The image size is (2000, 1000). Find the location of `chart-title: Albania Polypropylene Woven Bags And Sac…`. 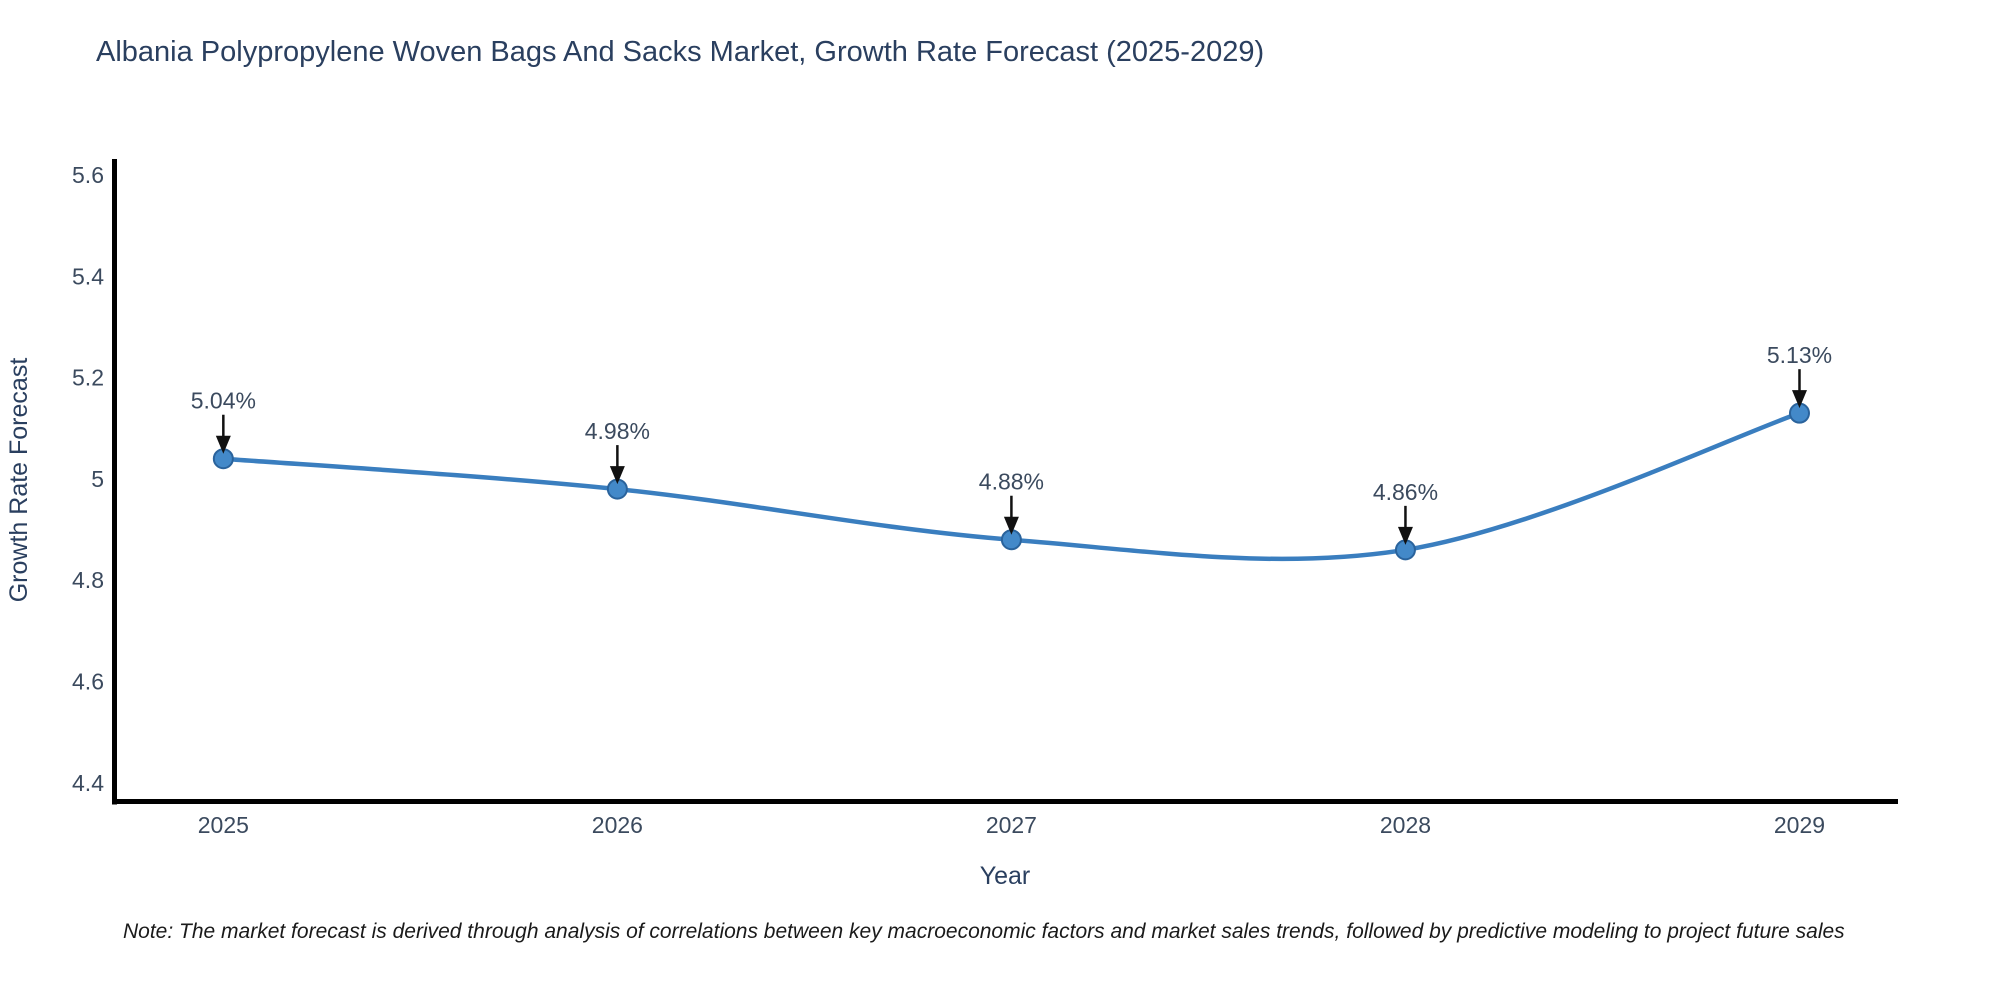

chart-title: Albania Polypropylene Woven Bags And Sac… is located at coordinates (680, 52).